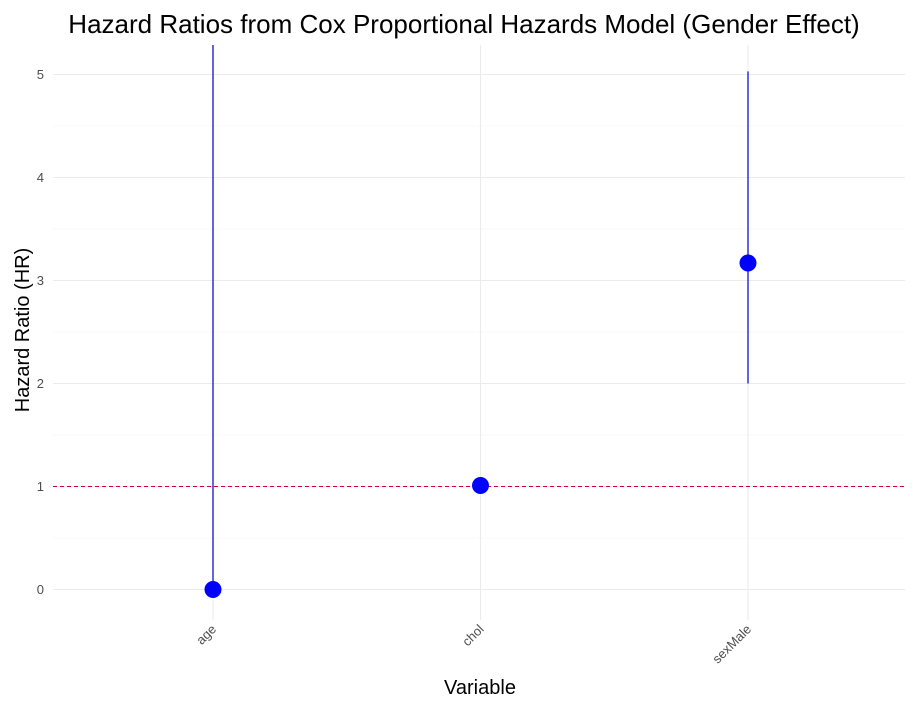 This screenshot has width=918, height=708. I want to click on data-point-age, so click(213, 589).